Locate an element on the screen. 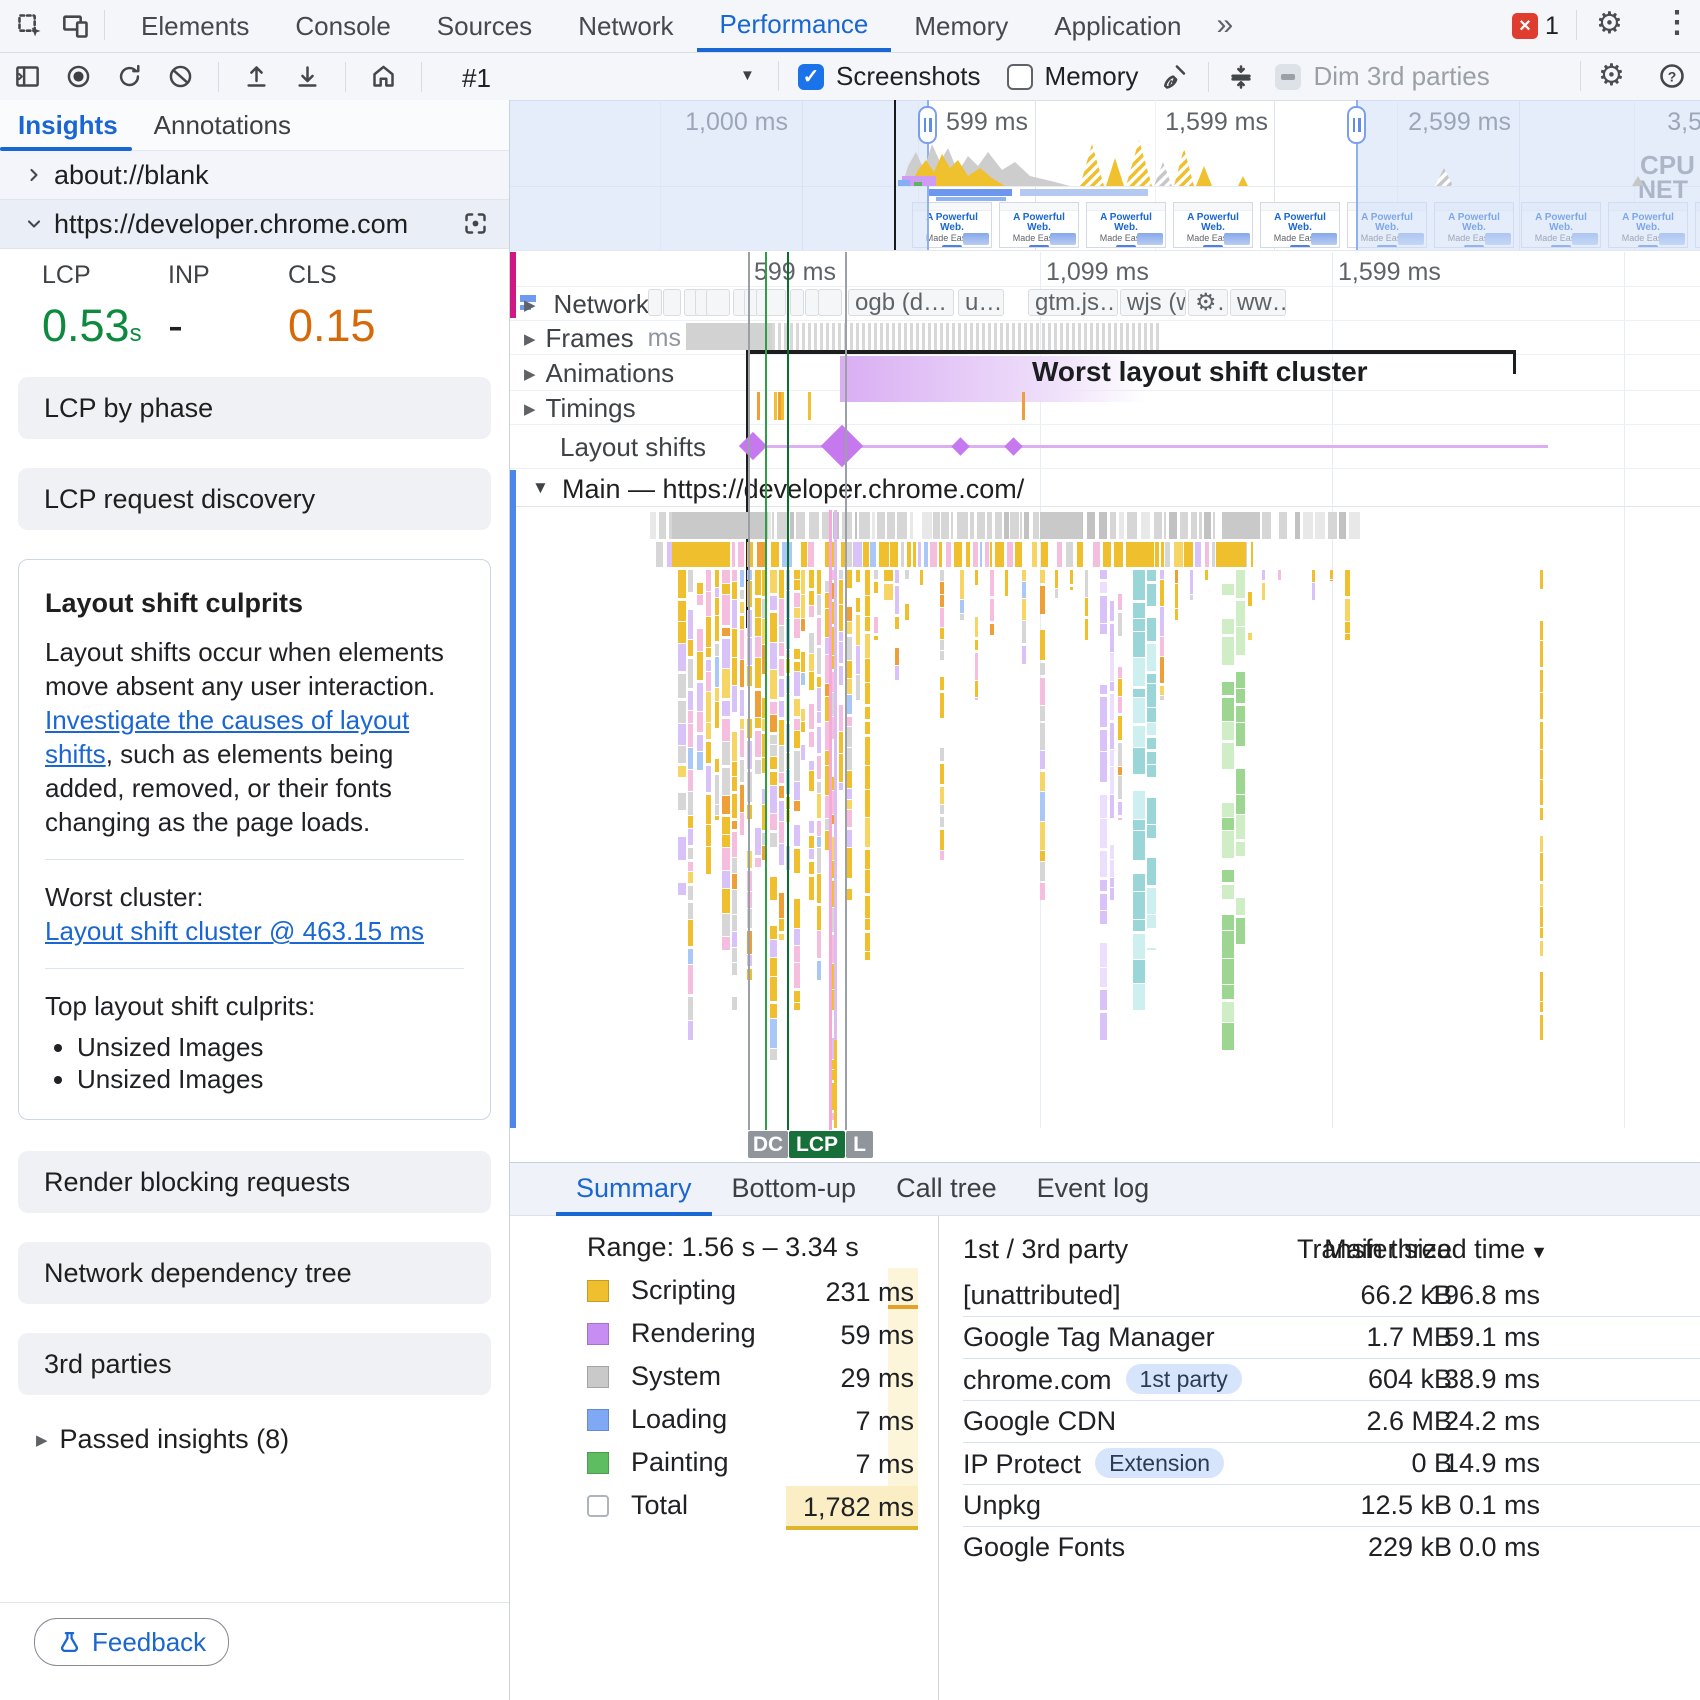 The image size is (1700, 1700). table-row-name: Unpkg is located at coordinates (1002, 1505).